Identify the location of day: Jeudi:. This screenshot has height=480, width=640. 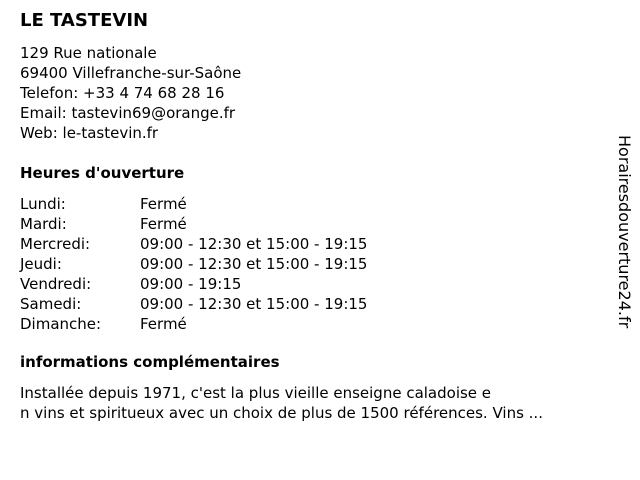
(41, 264).